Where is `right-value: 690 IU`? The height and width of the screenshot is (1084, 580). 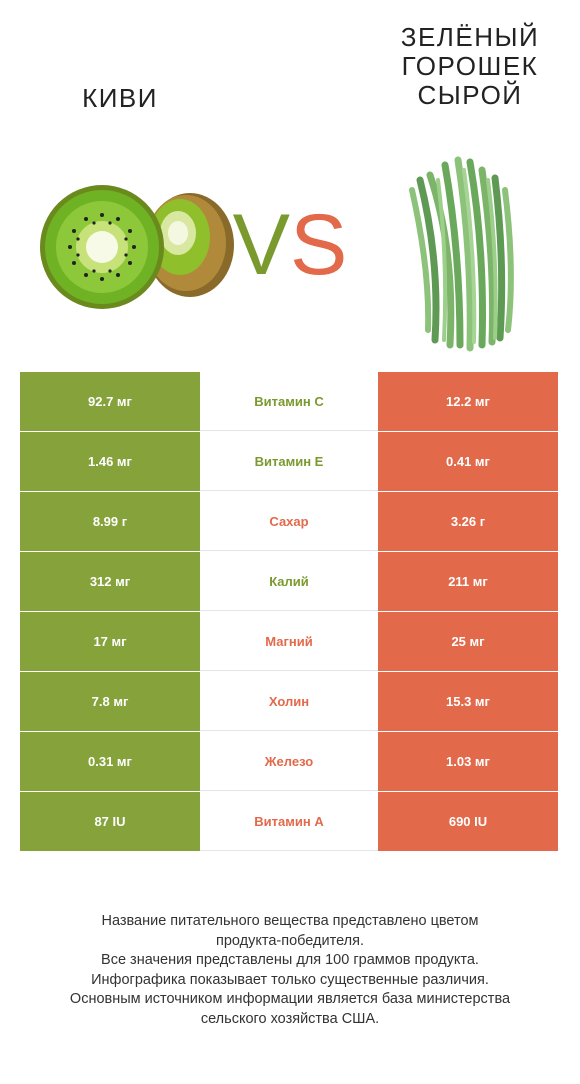 right-value: 690 IU is located at coordinates (468, 821).